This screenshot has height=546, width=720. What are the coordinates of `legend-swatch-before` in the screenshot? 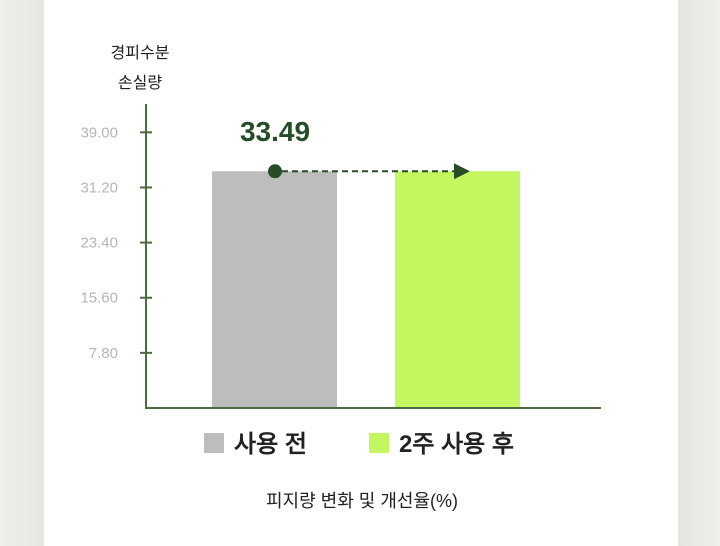 It's located at (214, 443).